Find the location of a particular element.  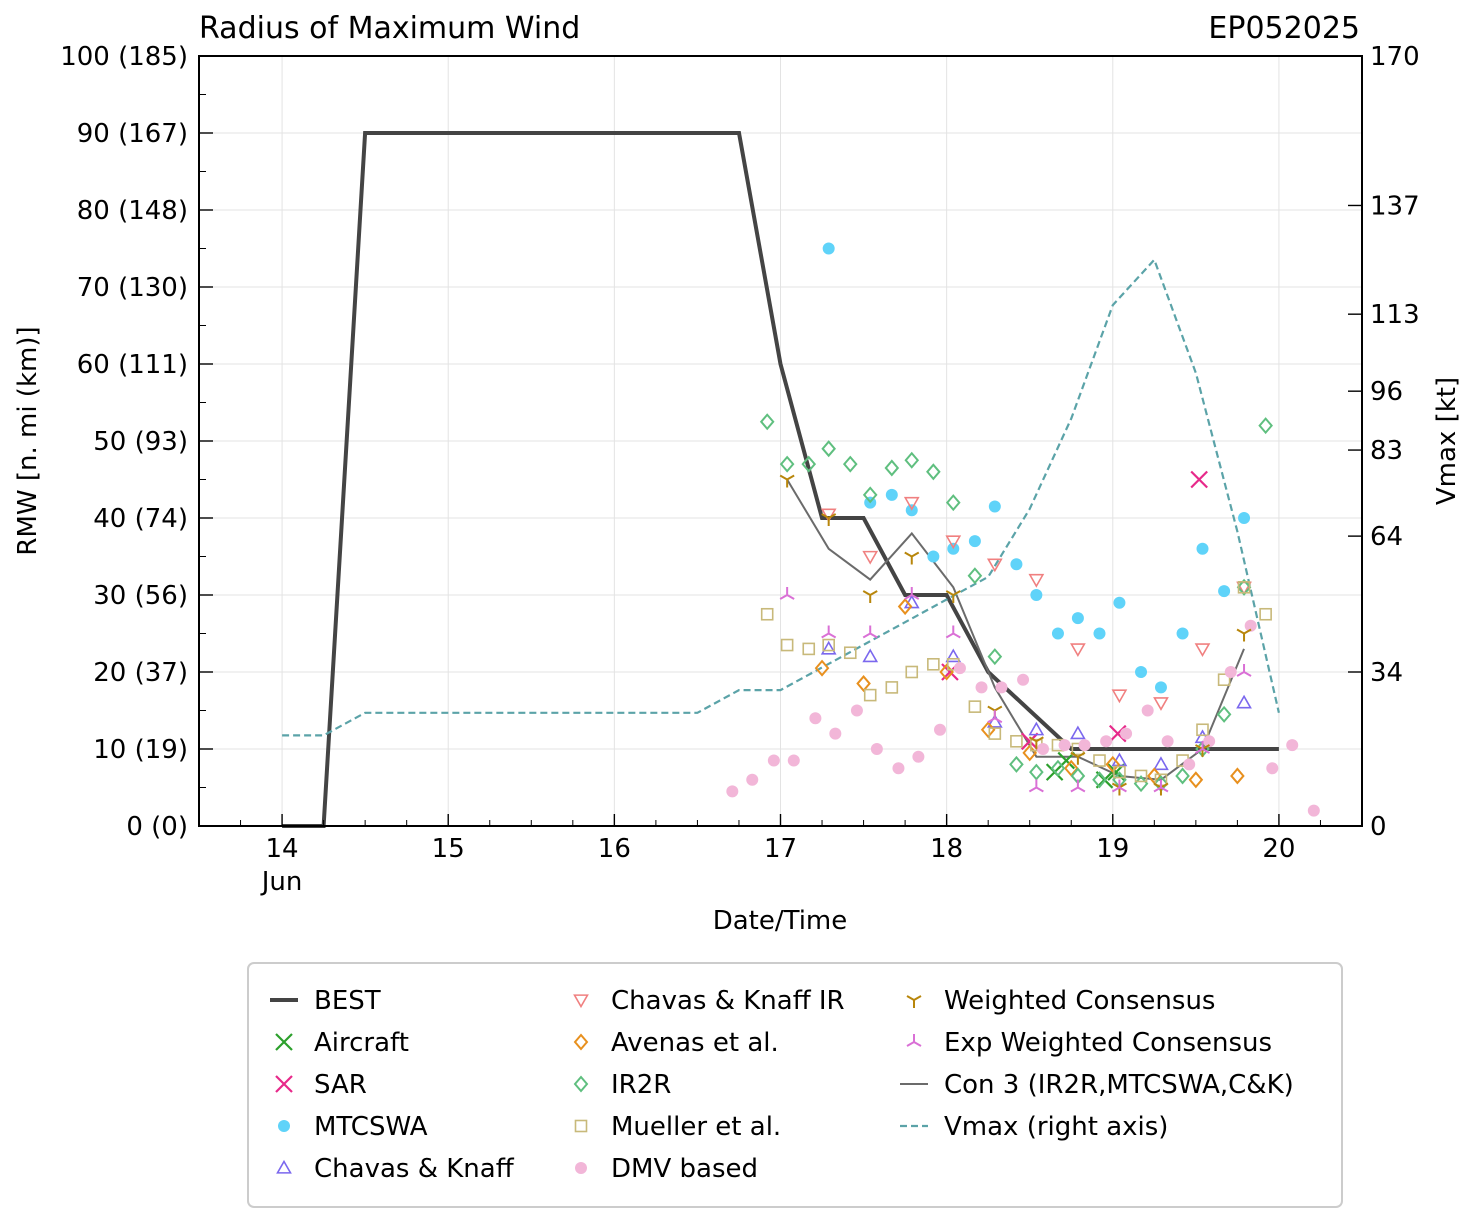

legend-label: IR2R is located at coordinates (641, 1085).